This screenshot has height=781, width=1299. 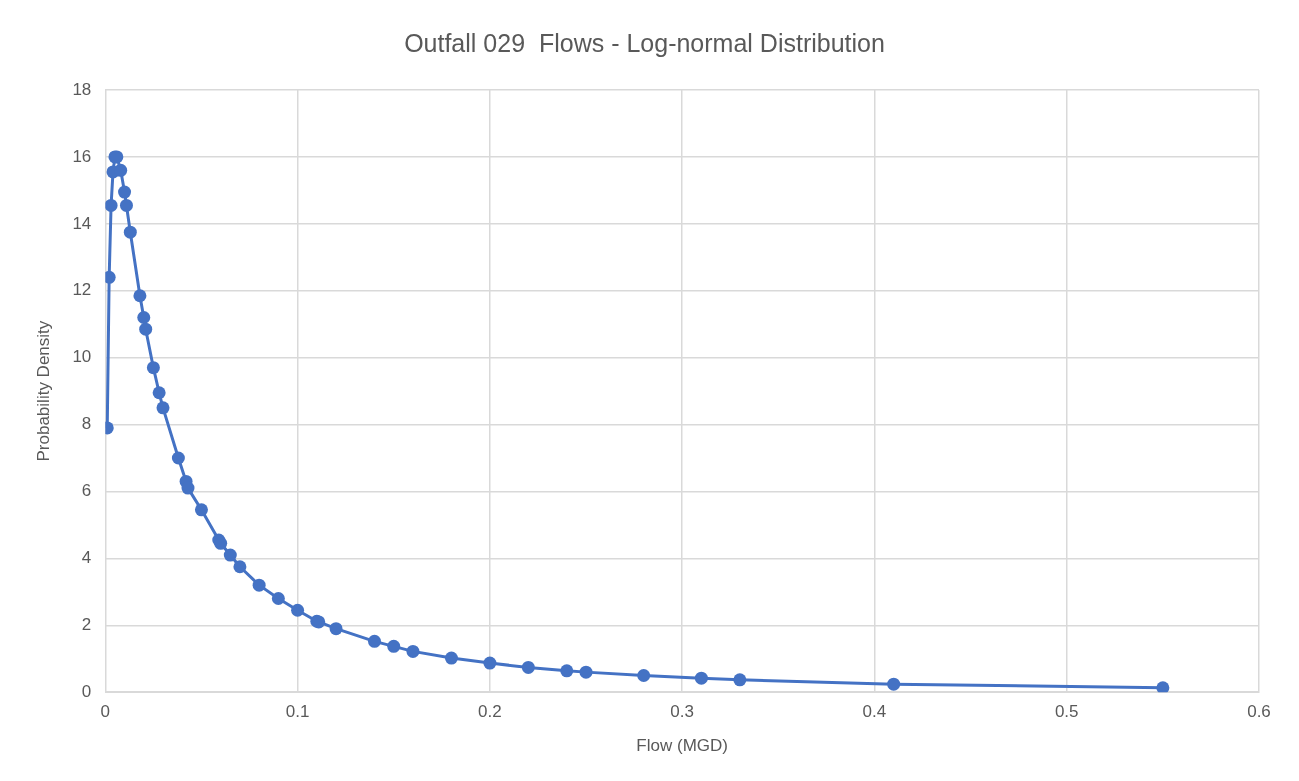 What do you see at coordinates (682, 746) in the screenshot?
I see `x-axis-title: Flow (MGD)` at bounding box center [682, 746].